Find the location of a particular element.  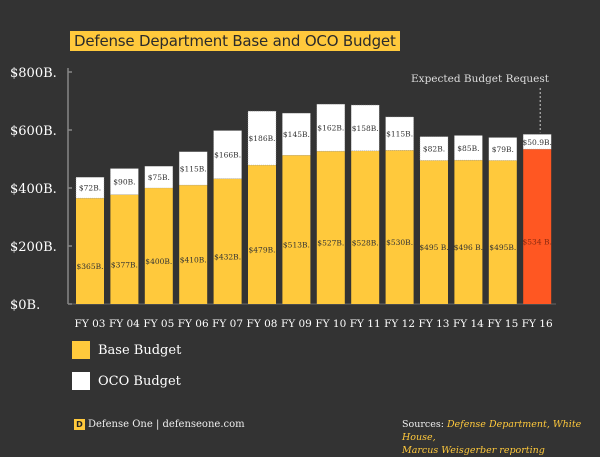

legend-item-oco: OCO Budget is located at coordinates (126, 381).